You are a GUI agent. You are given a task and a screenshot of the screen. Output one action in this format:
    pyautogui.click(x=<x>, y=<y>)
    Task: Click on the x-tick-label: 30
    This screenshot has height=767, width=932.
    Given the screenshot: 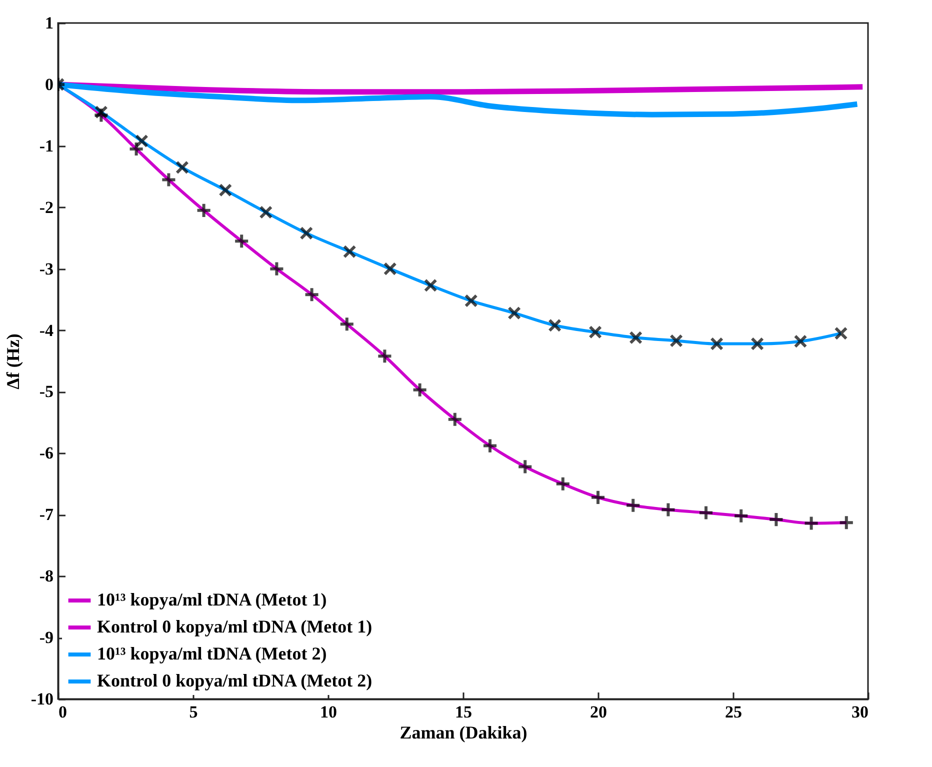 What is the action you would take?
    pyautogui.click(x=860, y=712)
    